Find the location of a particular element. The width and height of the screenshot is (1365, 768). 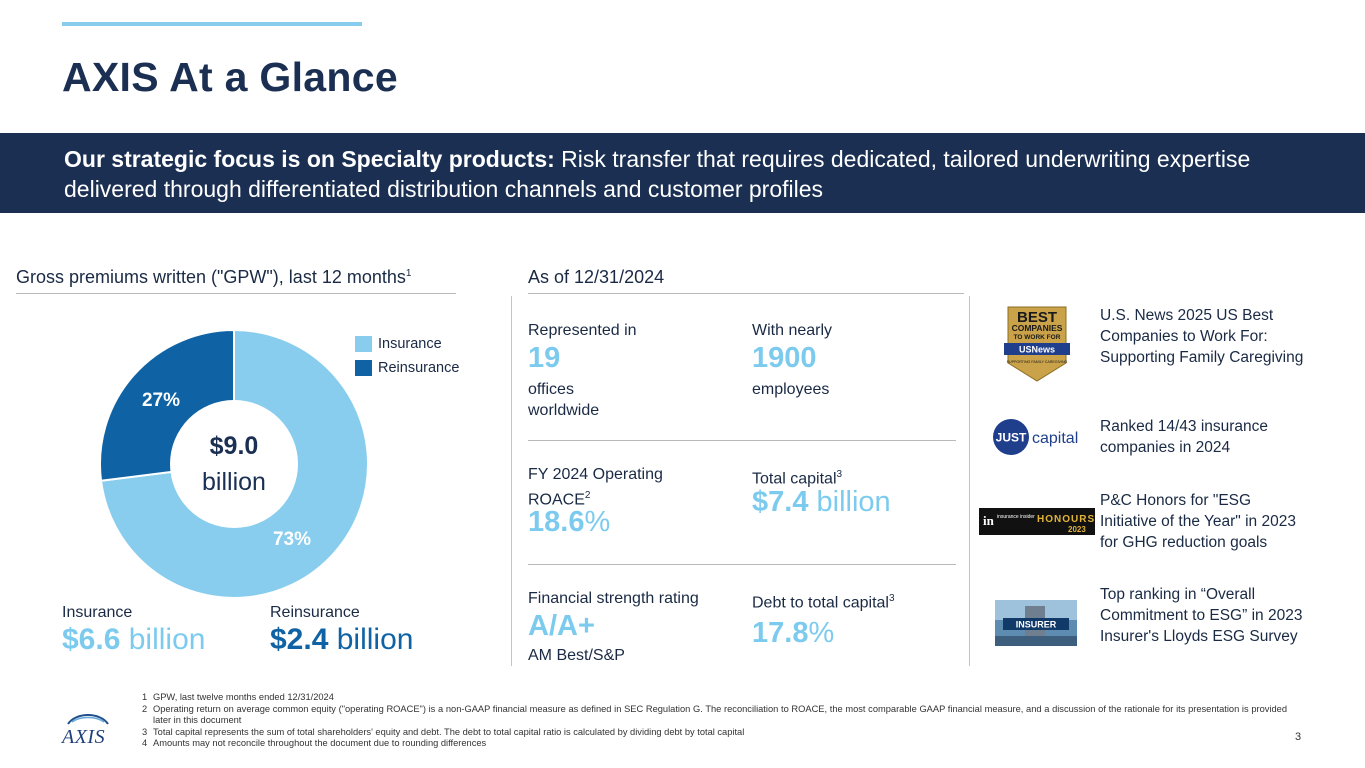

roace-value: 18.6% is located at coordinates (569, 522).